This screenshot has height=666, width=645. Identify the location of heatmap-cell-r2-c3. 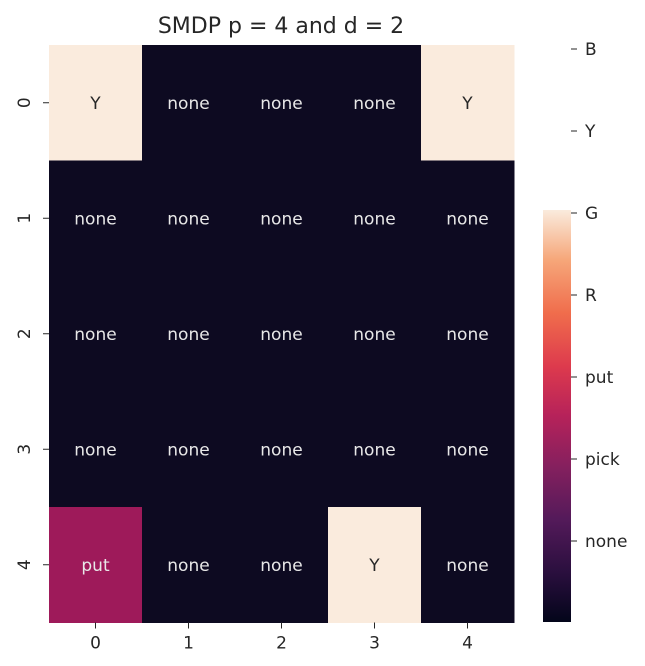
(375, 334).